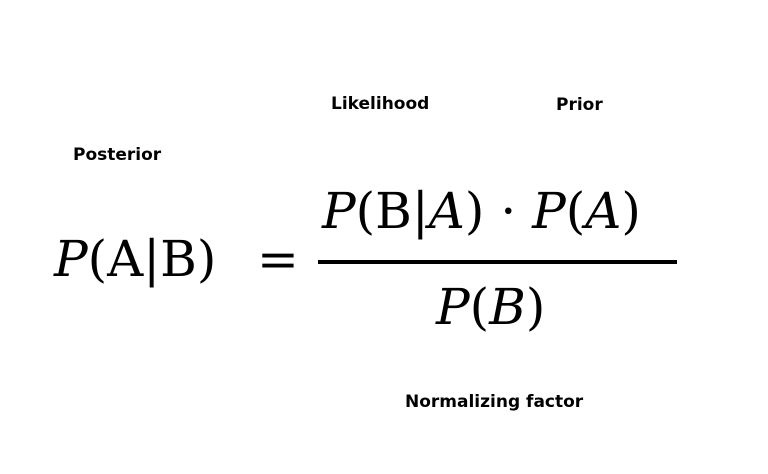  What do you see at coordinates (446, 211) in the screenshot?
I see `num-a: A` at bounding box center [446, 211].